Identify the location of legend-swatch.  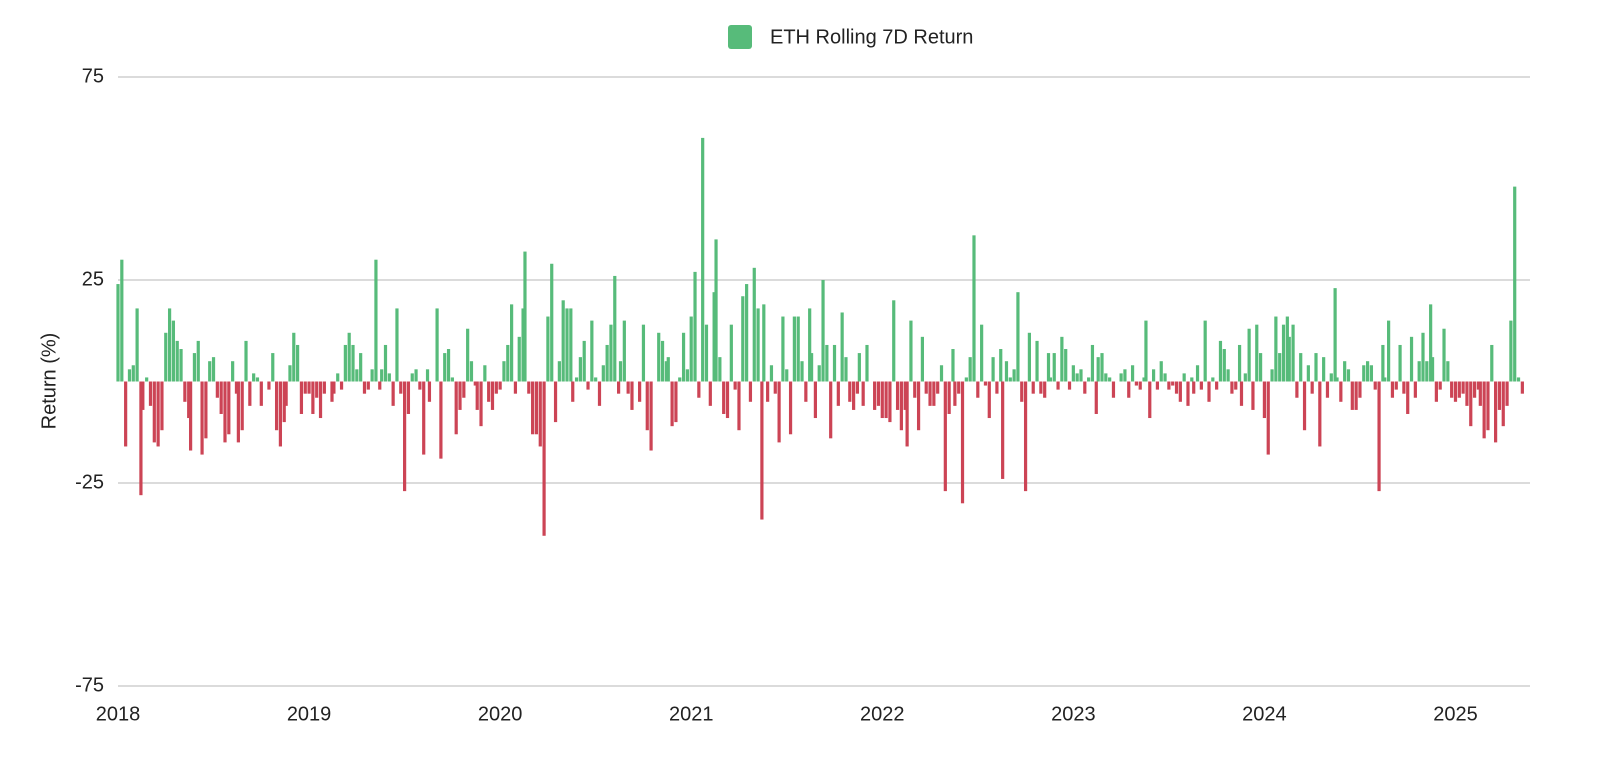
(740, 37).